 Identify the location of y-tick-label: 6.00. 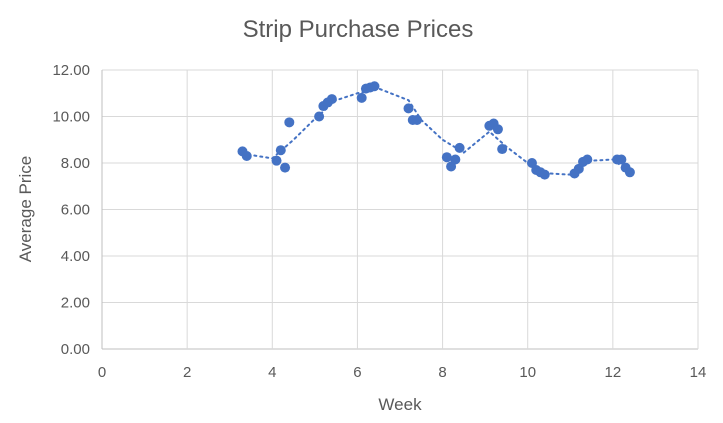
(75, 210).